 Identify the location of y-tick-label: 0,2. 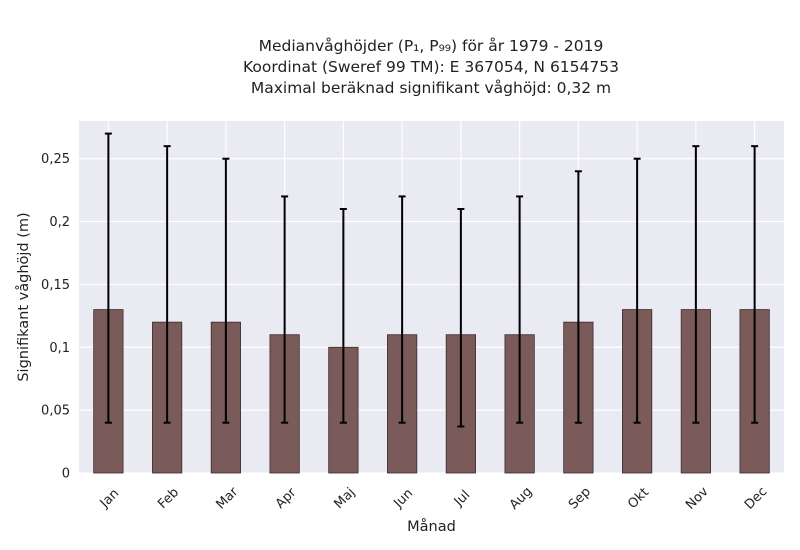
(59, 222).